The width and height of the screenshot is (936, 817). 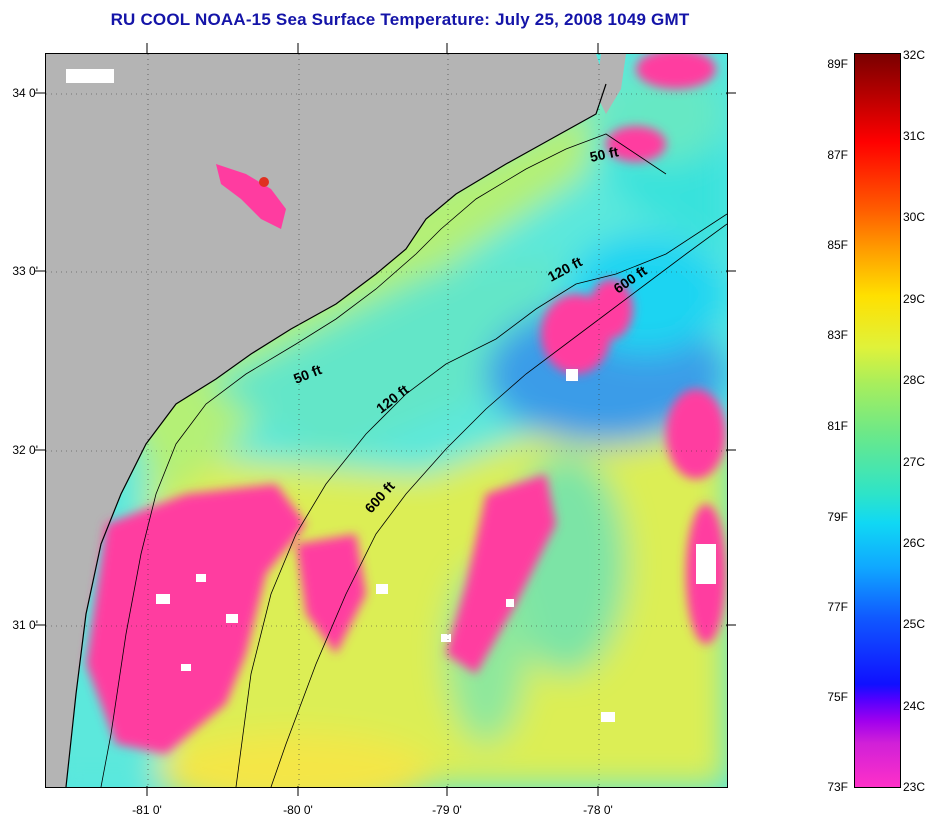 I want to click on colorbar-f-label: 85F, so click(x=837, y=245).